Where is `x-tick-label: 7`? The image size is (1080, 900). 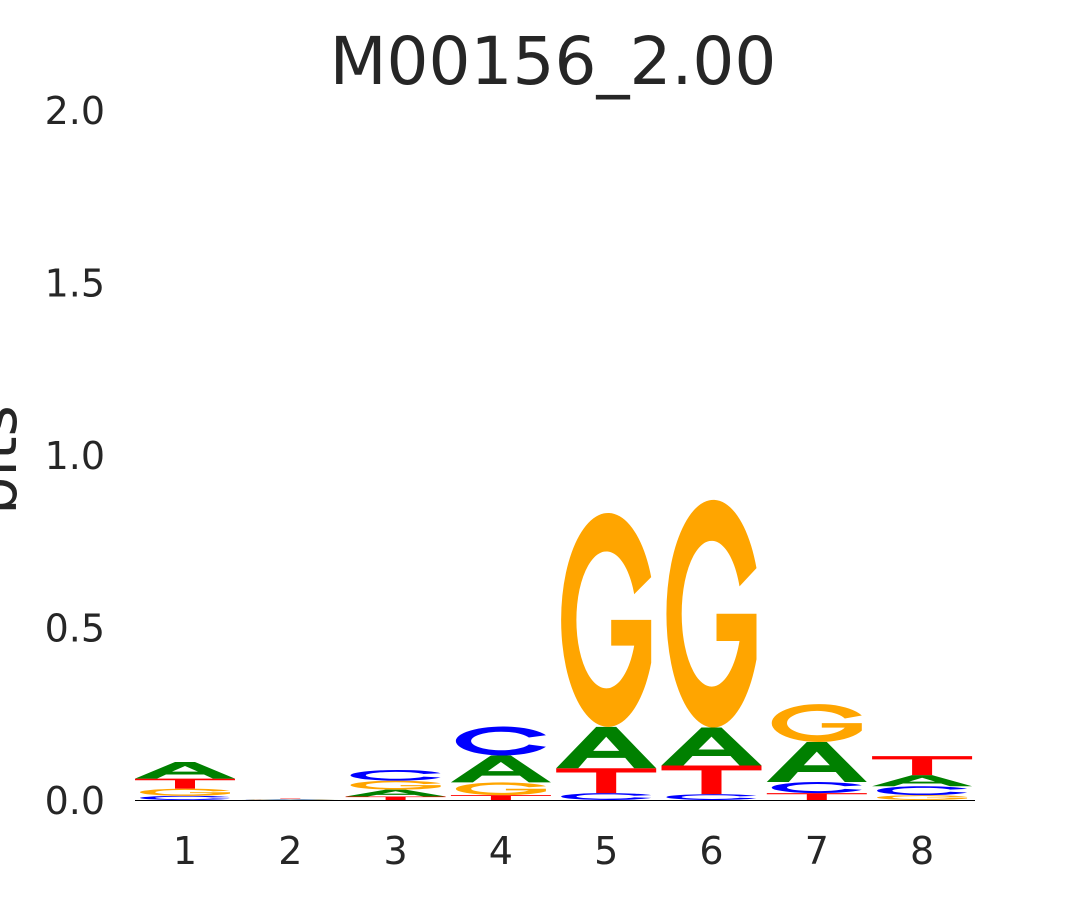
x-tick-label: 7 is located at coordinates (817, 851).